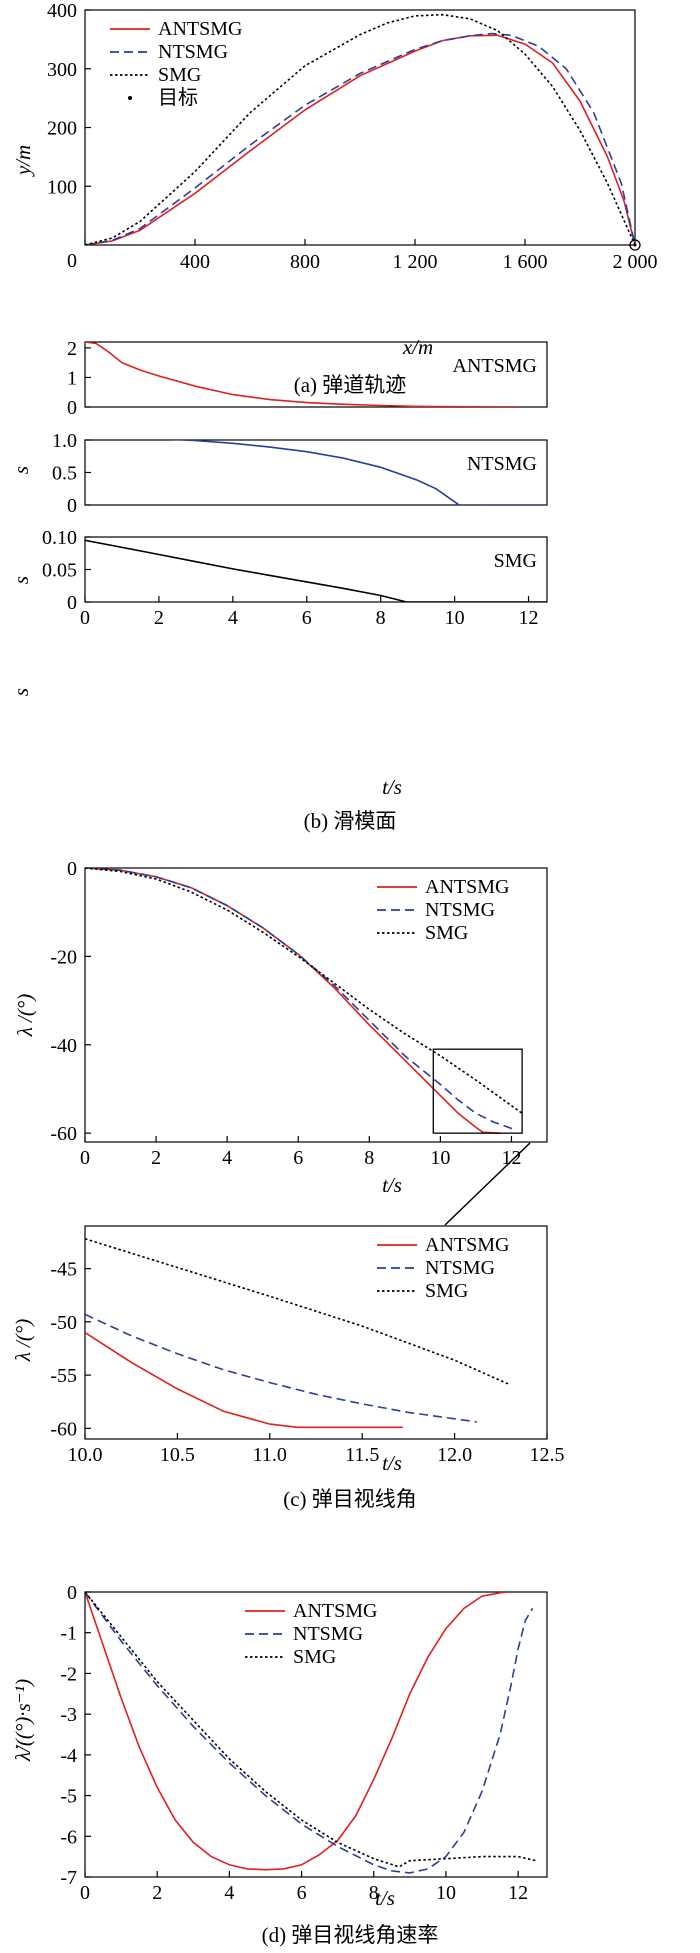 This screenshot has width=700, height=1953. Describe the element at coordinates (417, 347) in the screenshot. I see `trajectory-xlabel: x/m` at that location.